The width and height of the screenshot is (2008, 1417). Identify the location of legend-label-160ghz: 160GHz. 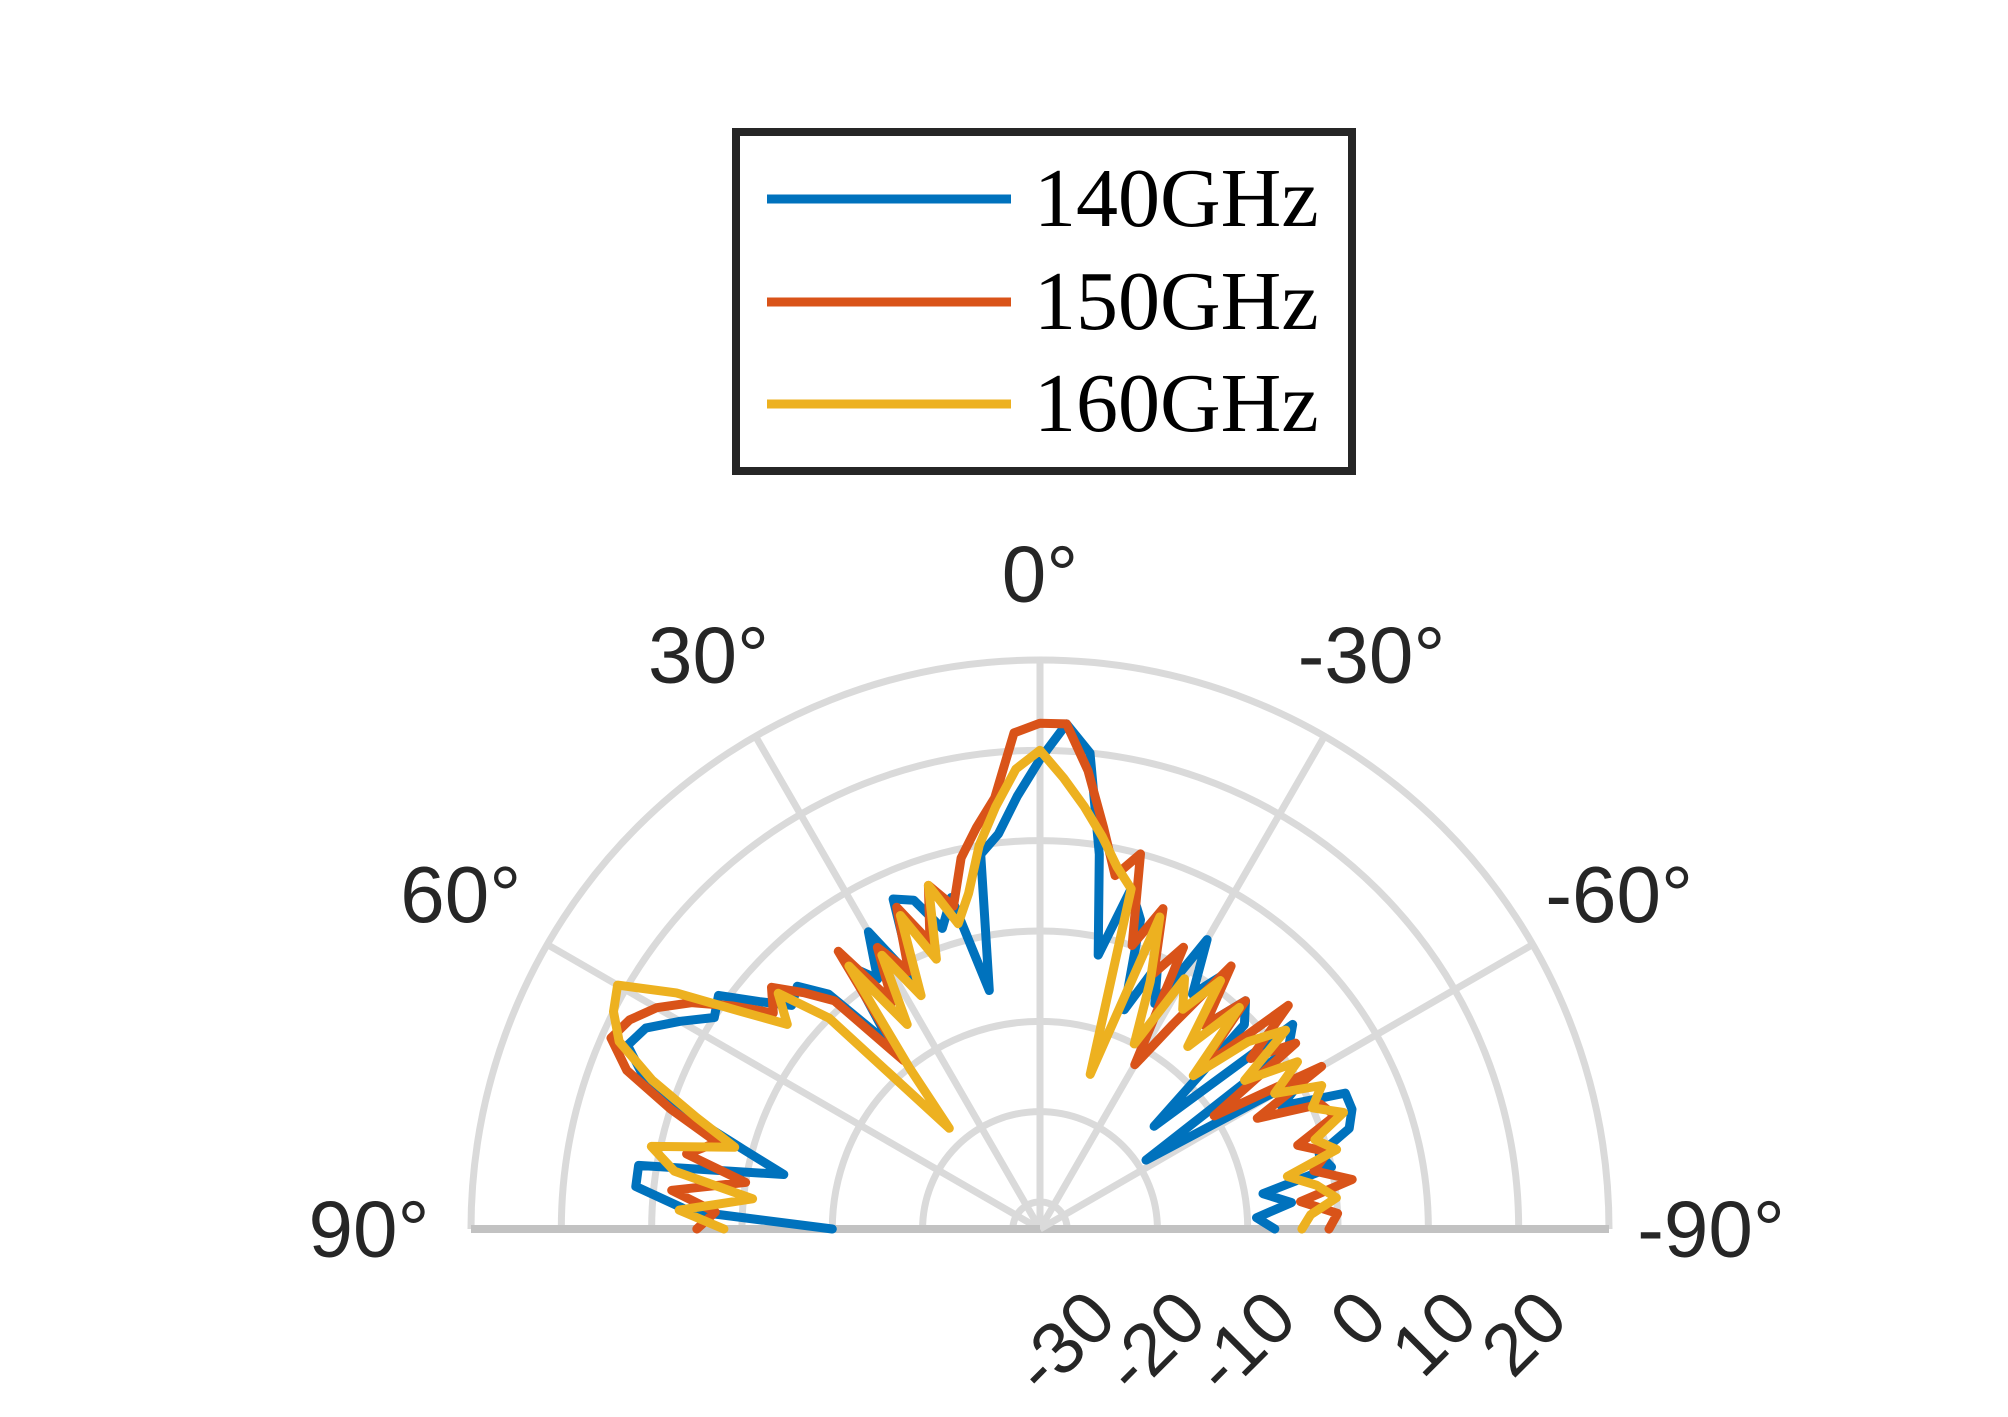
(1176, 403).